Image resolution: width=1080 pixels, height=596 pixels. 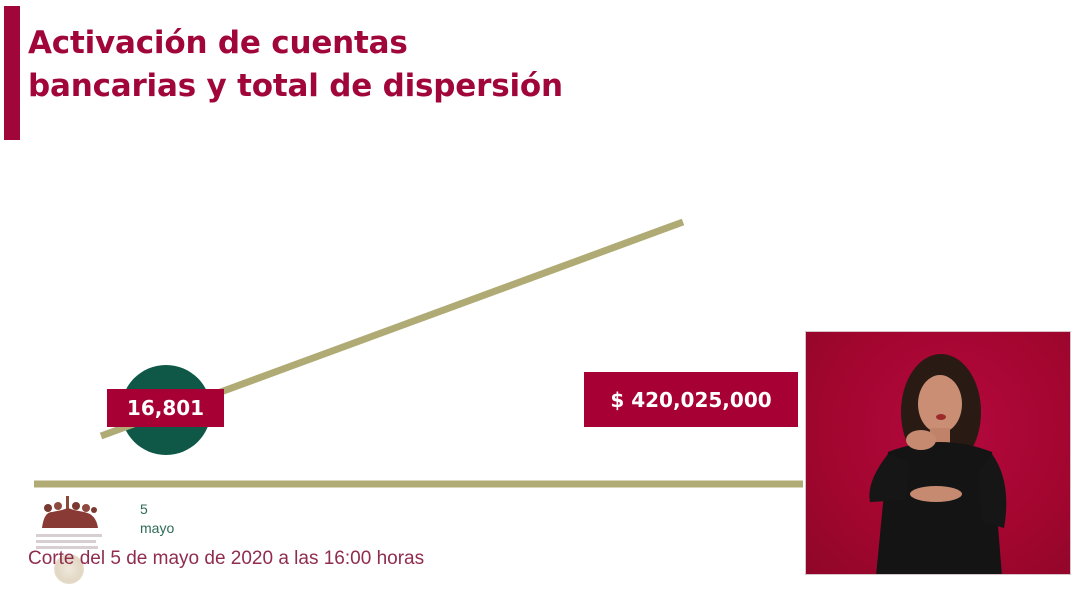 What do you see at coordinates (218, 43) in the screenshot?
I see `title-line-1: Activación de cuentas` at bounding box center [218, 43].